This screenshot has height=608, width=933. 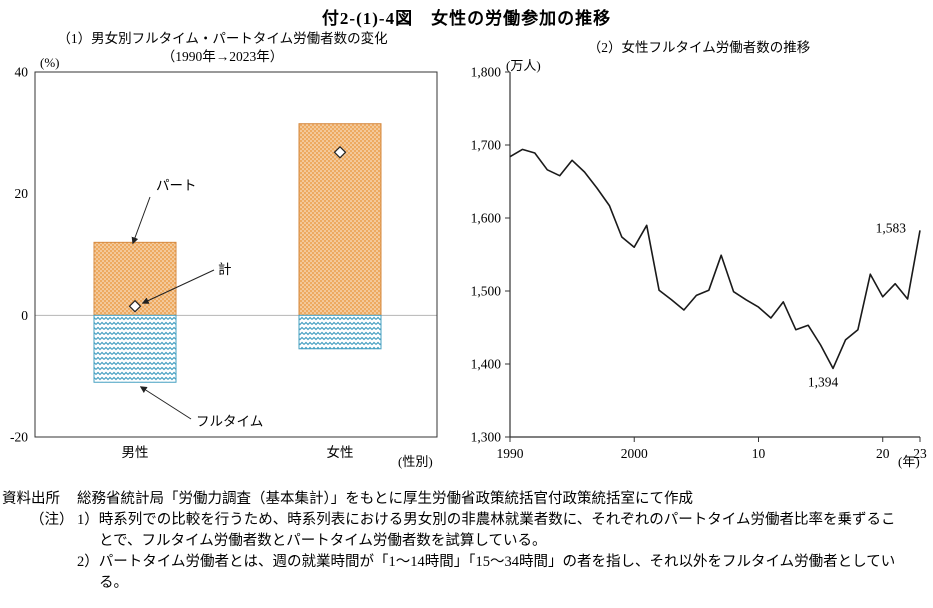 I want to click on left-panel-title-line1: （1）男女別フルタイム・パートタイム労働者数の変化, so click(x=222, y=38).